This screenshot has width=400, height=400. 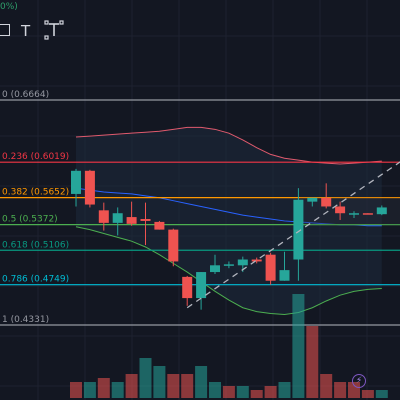 What do you see at coordinates (359, 381) in the screenshot?
I see `replay-bolt-icon: ⚡` at bounding box center [359, 381].